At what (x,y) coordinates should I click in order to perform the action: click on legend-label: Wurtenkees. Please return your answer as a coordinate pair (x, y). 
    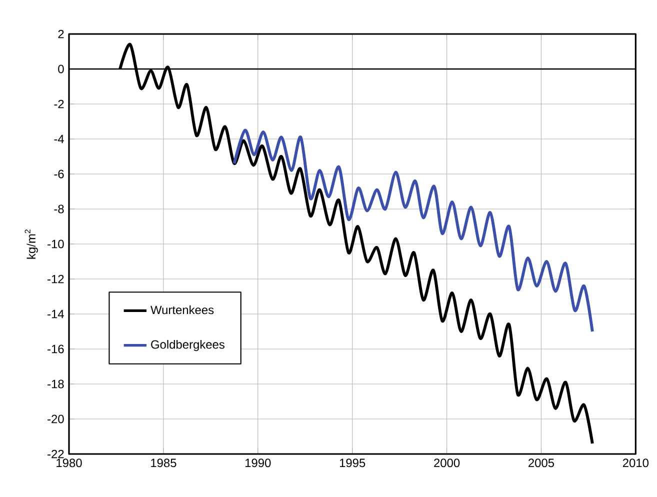
    Looking at the image, I should click on (182, 309).